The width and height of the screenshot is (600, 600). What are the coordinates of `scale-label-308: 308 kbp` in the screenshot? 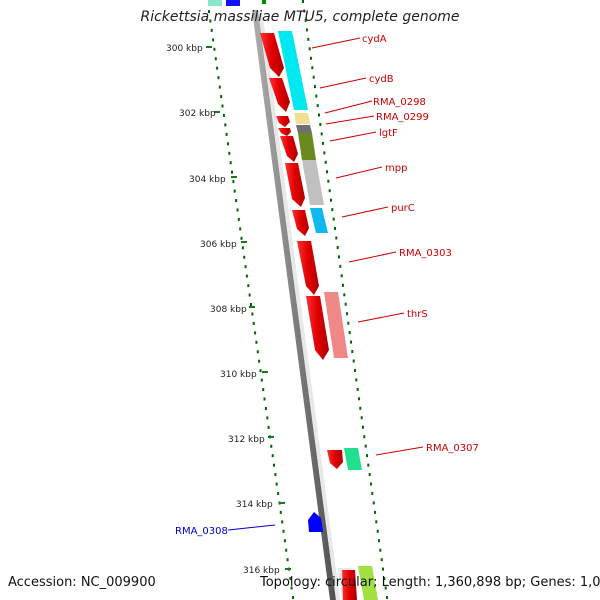 It's located at (228, 310).